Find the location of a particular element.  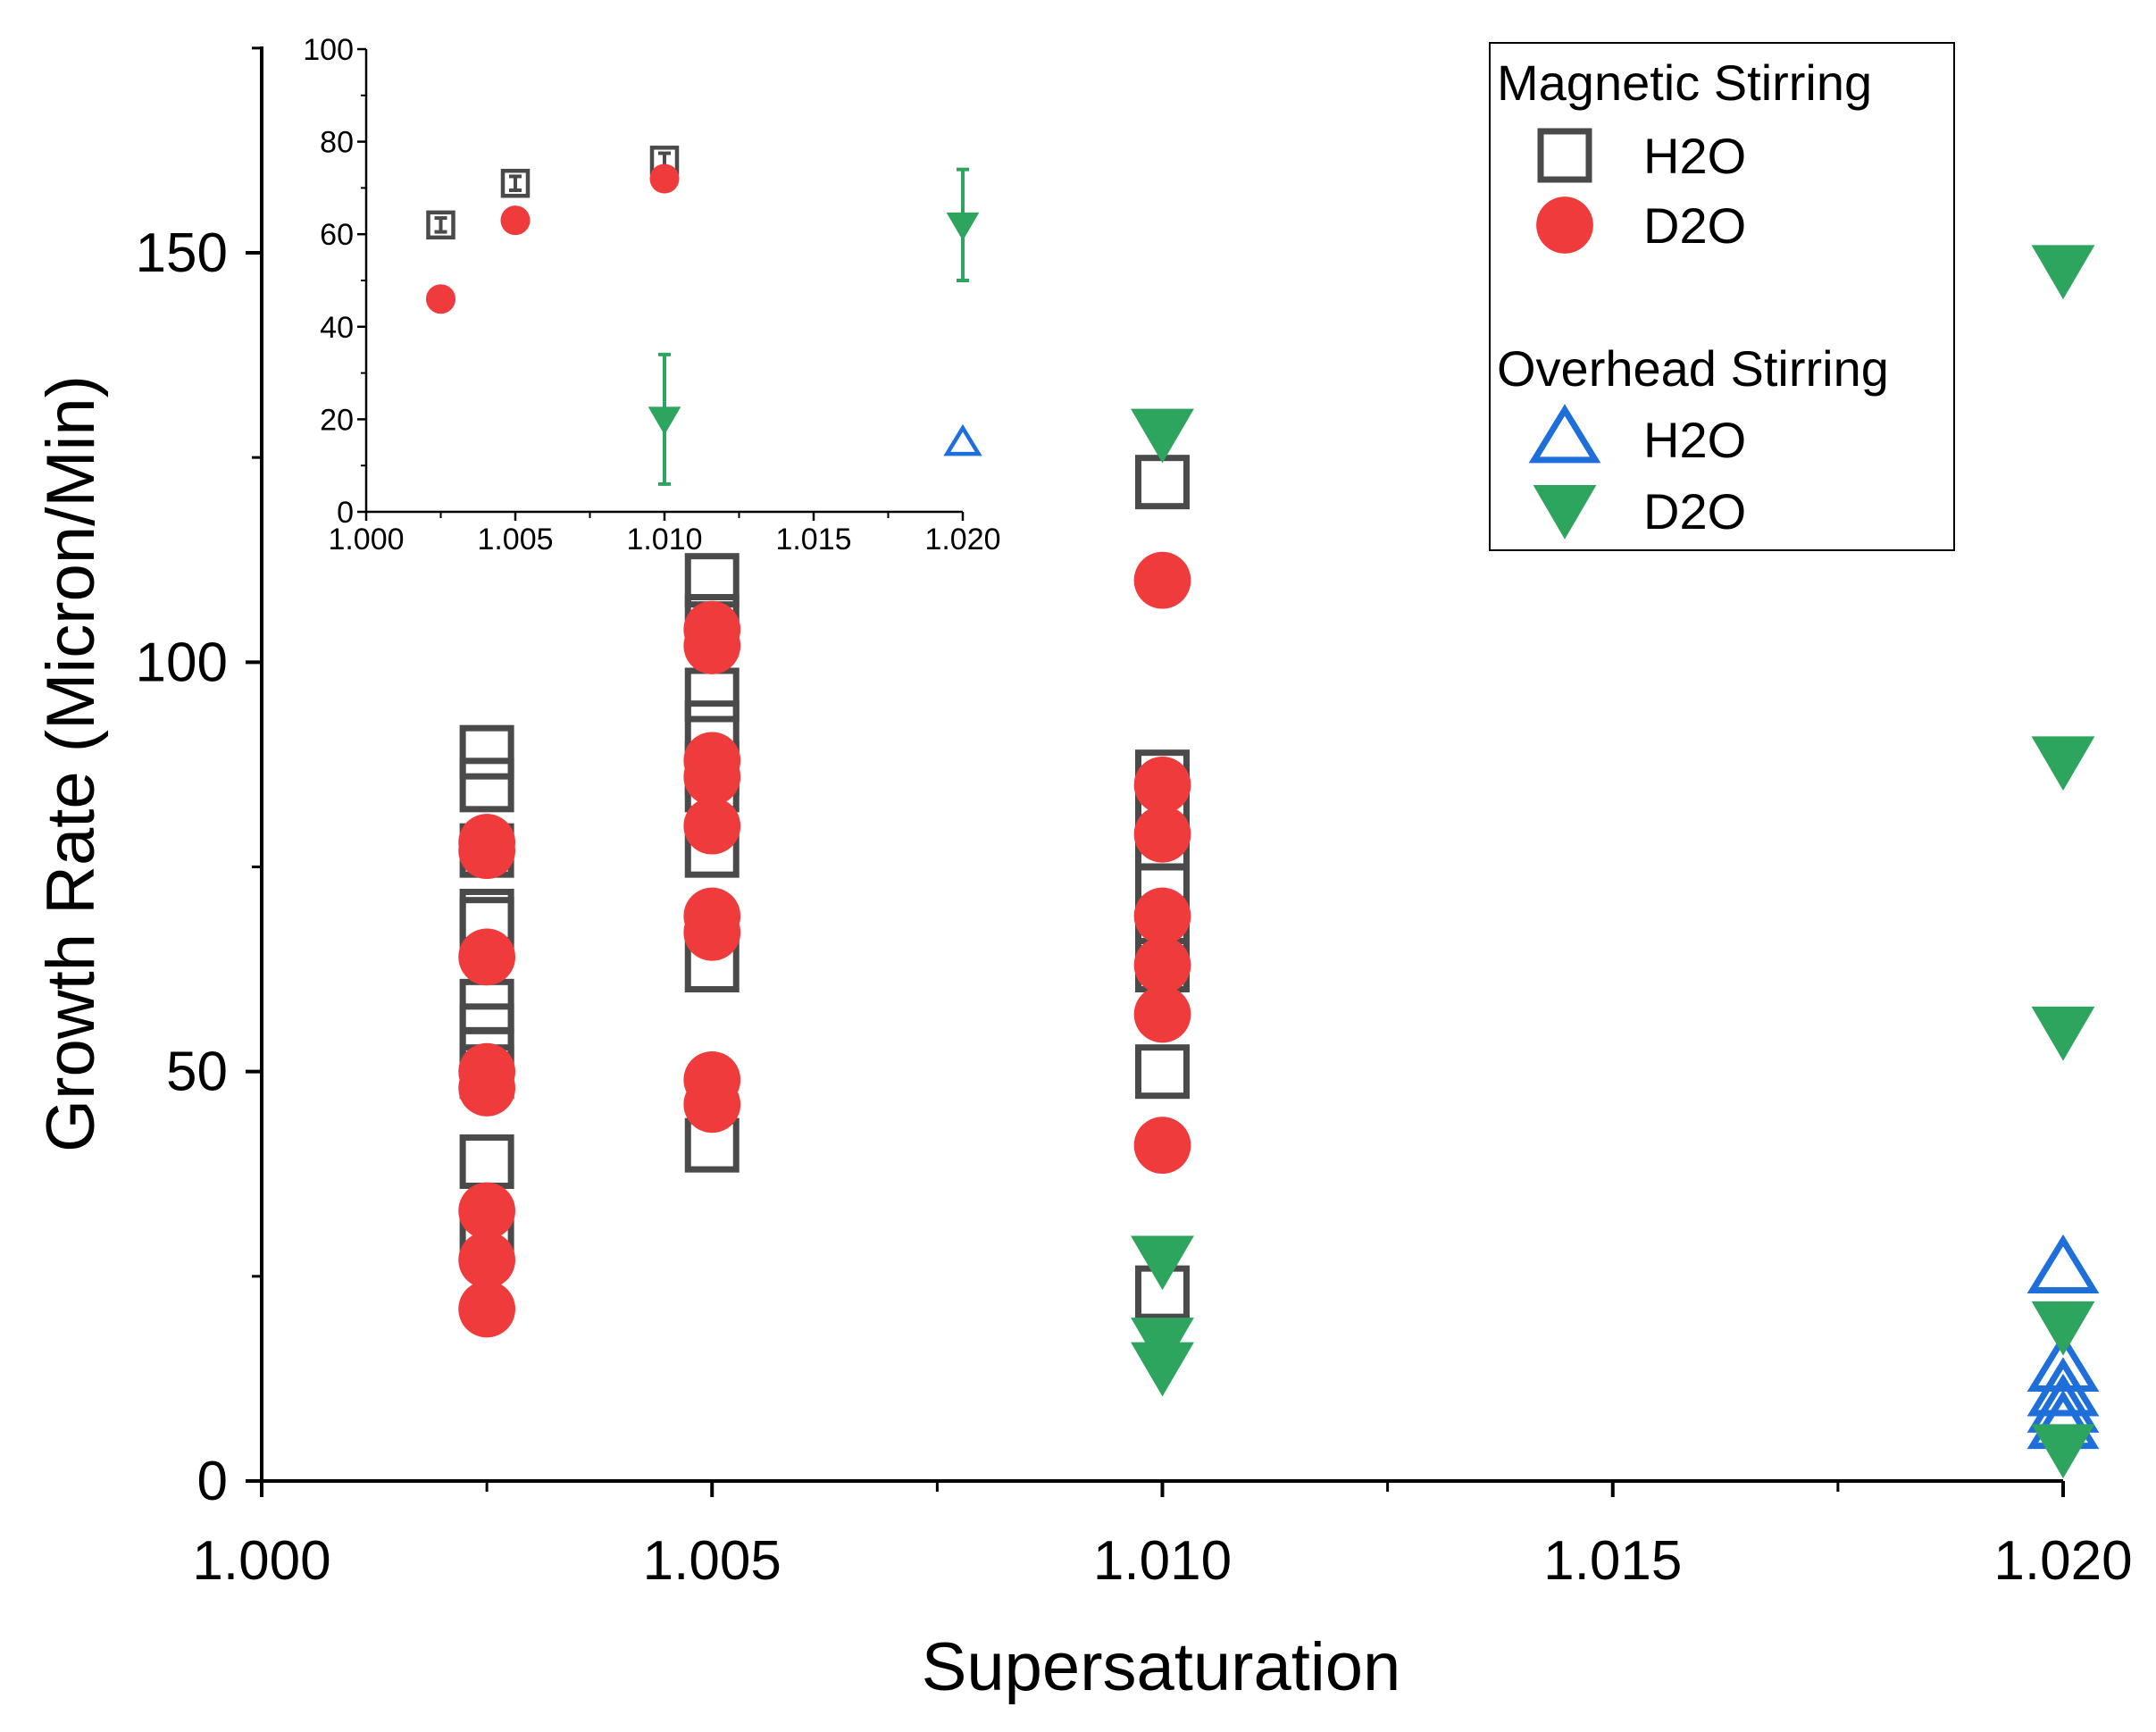

y-tick-label: 50 is located at coordinates (197, 1072).